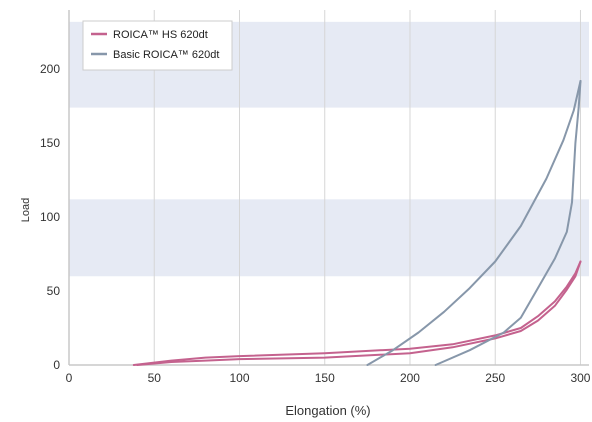 The width and height of the screenshot is (592, 422). What do you see at coordinates (166, 55) in the screenshot?
I see `legend-label-basic-roica: Basic ROICA™ 620dt` at bounding box center [166, 55].